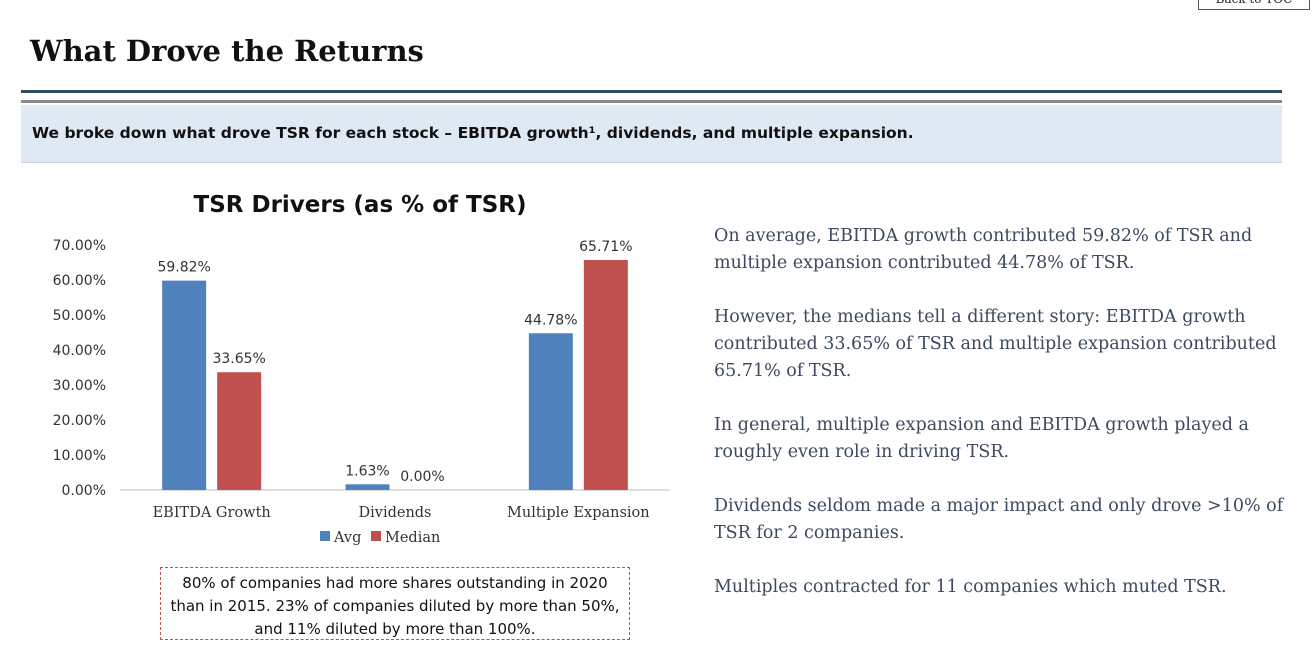 The width and height of the screenshot is (1312, 655). I want to click on y-tick-label: 10.00%, so click(79, 456).